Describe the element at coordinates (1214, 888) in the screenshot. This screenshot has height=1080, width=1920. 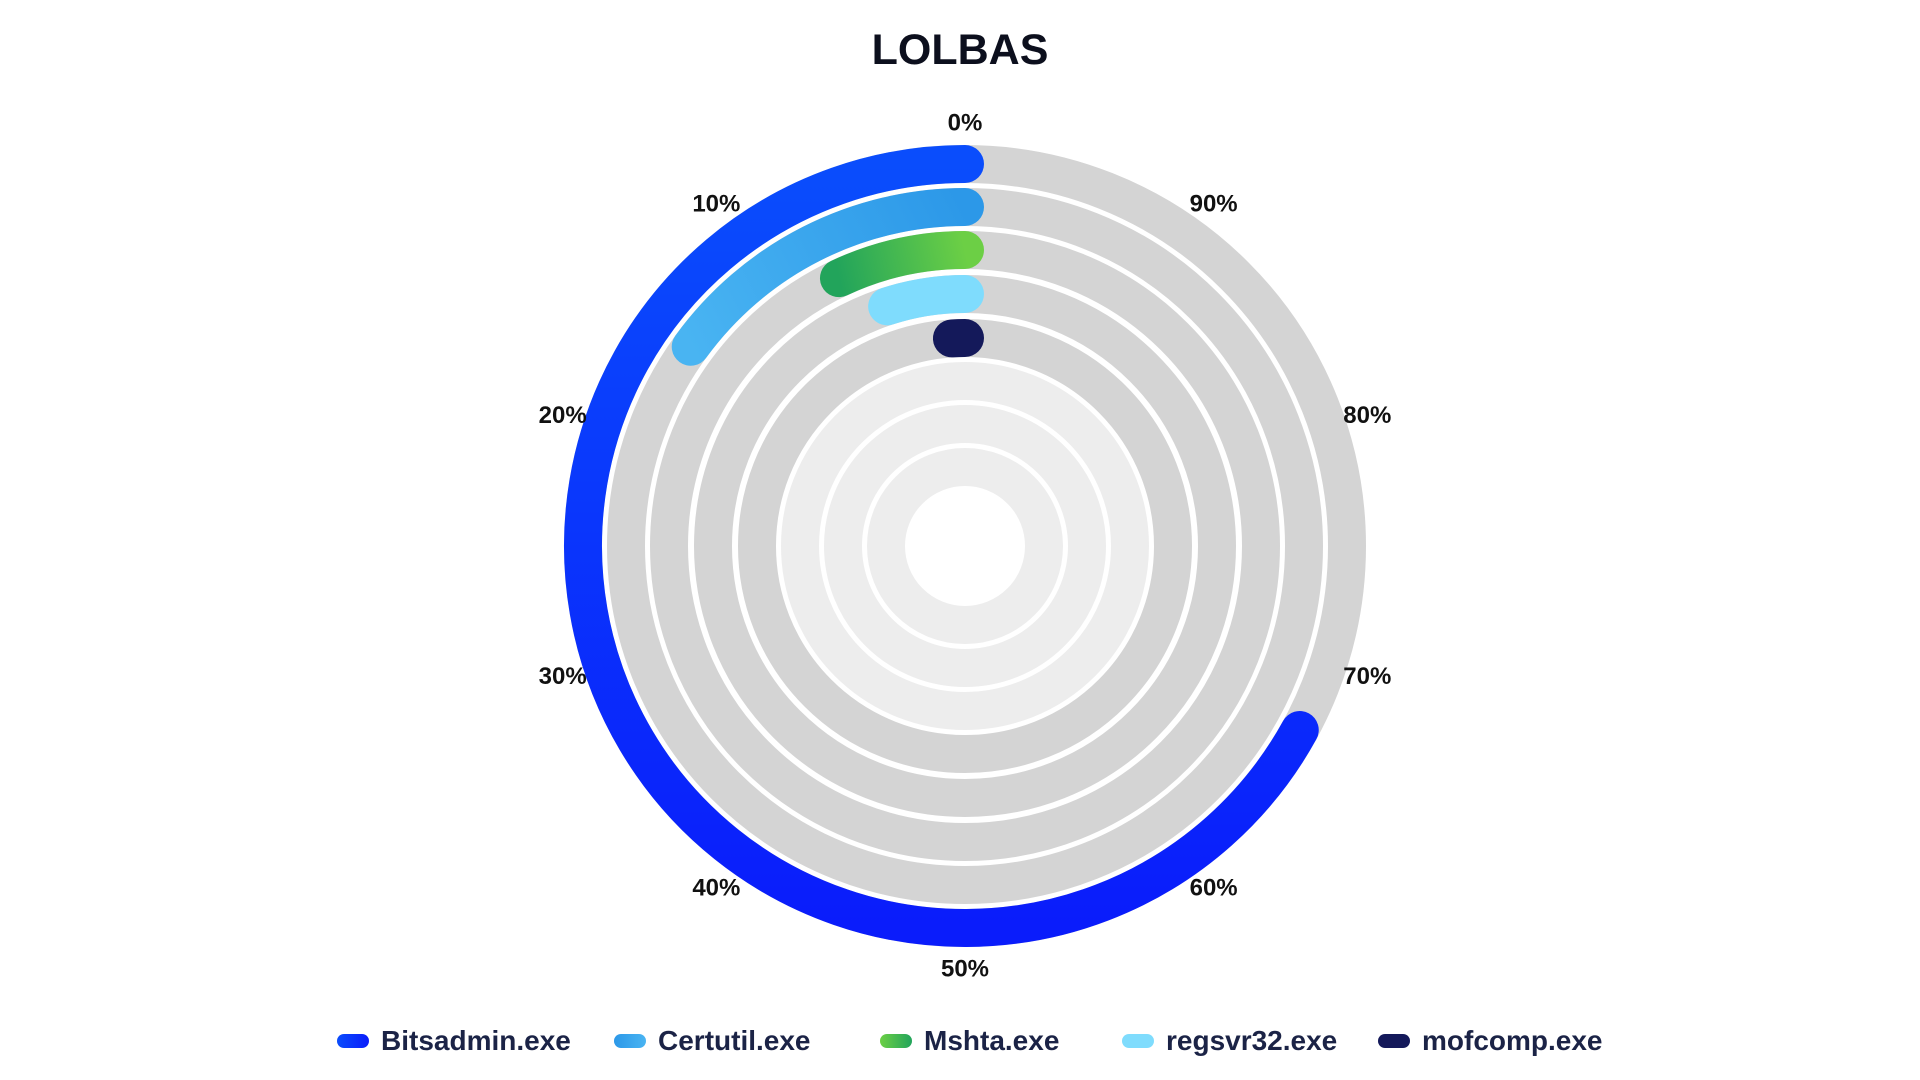
I see `tick-label-6: 60%` at that location.